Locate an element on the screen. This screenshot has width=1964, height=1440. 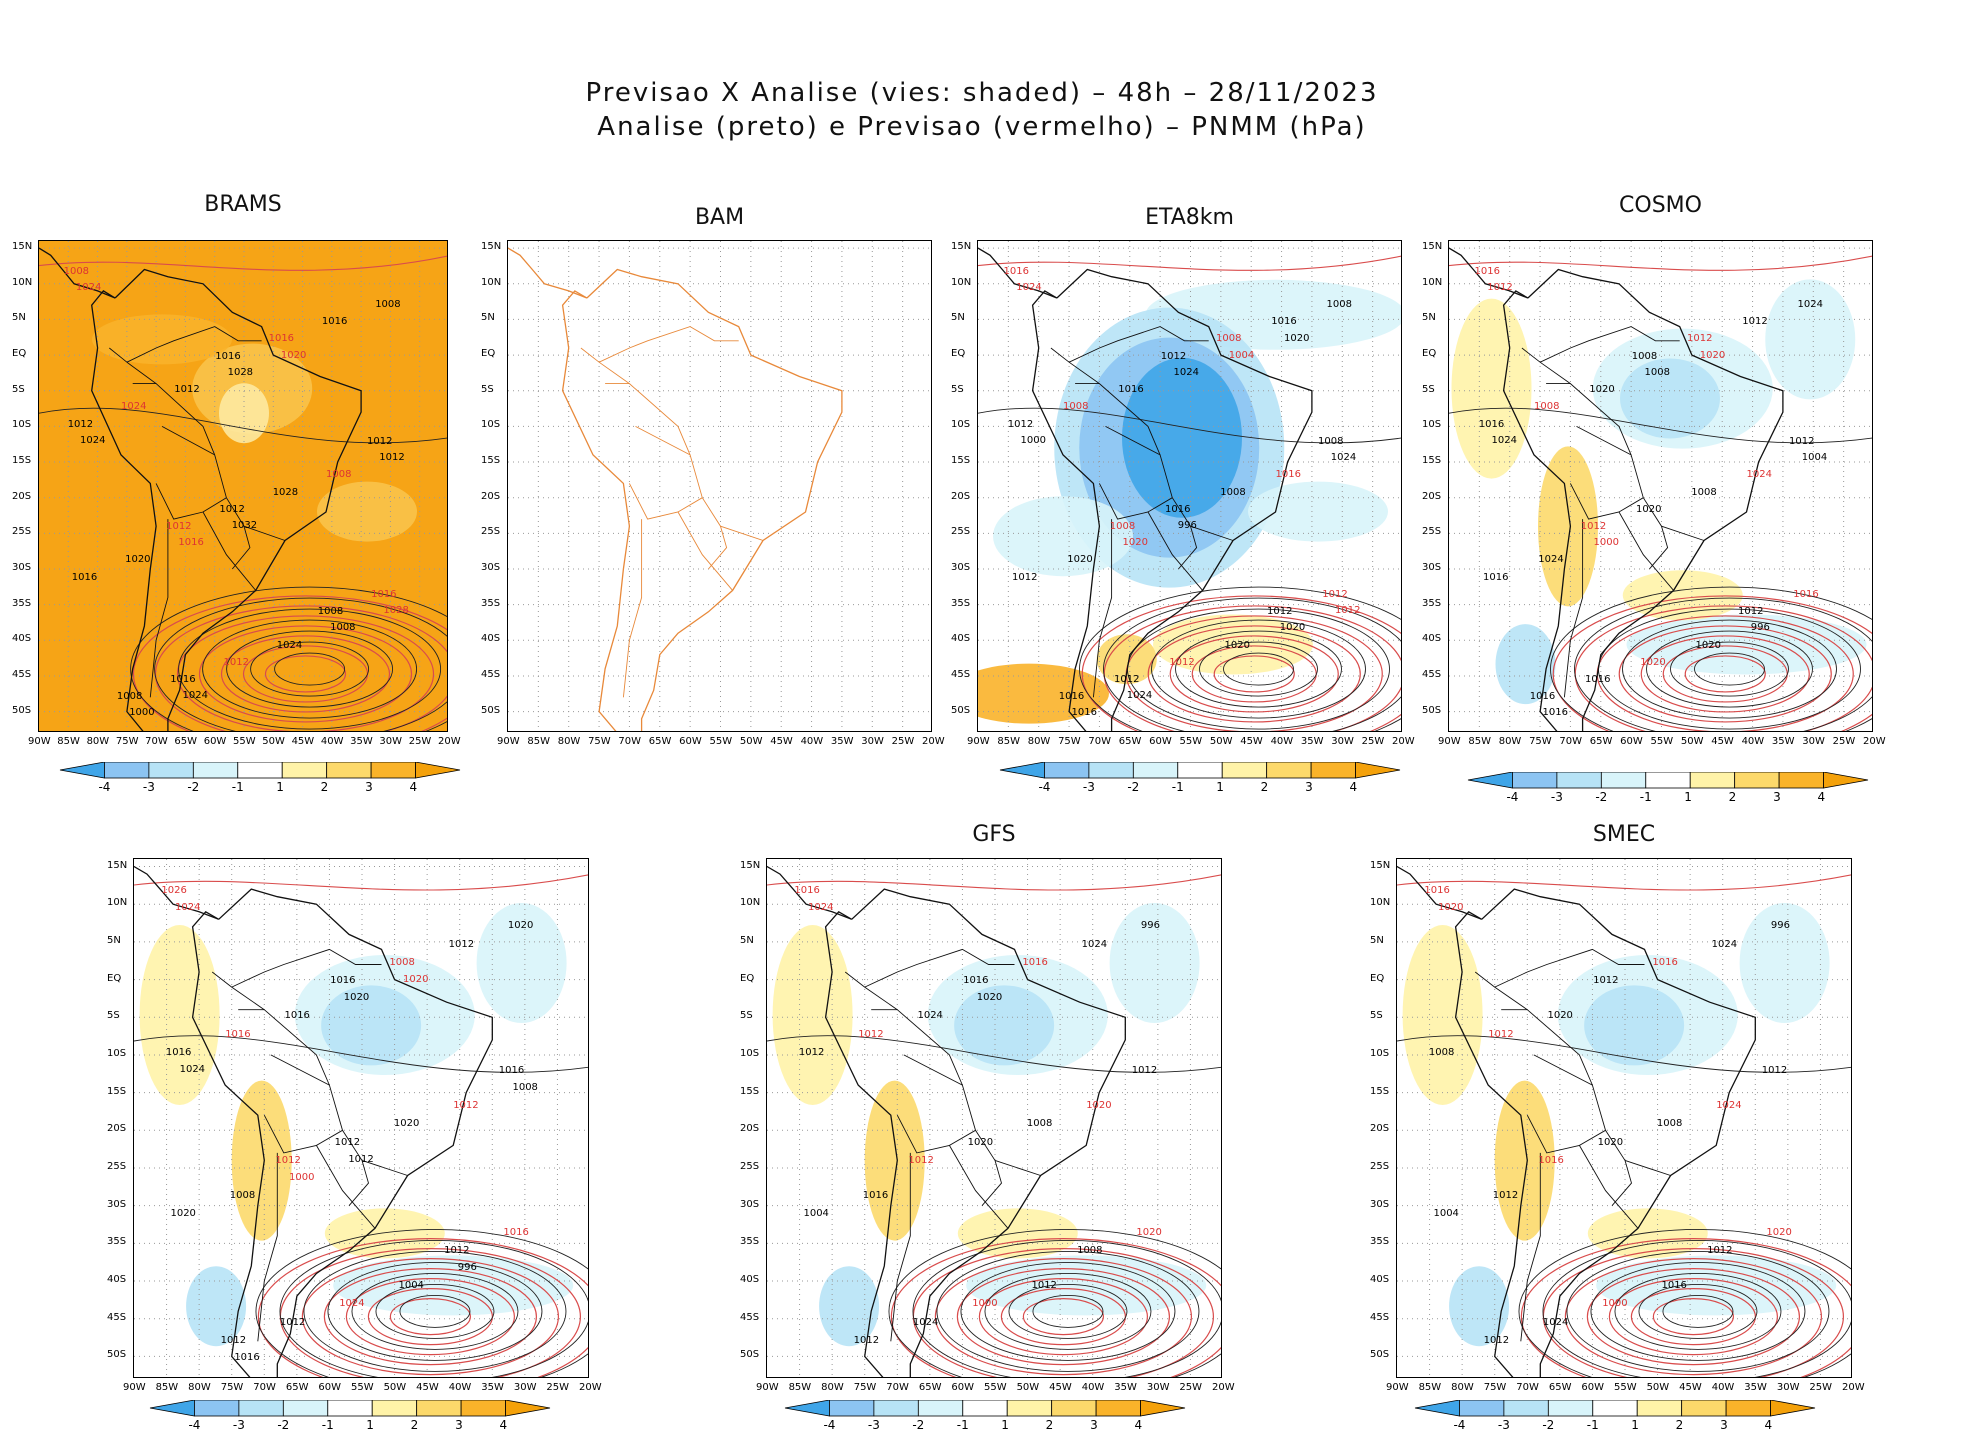
lon-tick-label: 70W is located at coordinates (630, 741).